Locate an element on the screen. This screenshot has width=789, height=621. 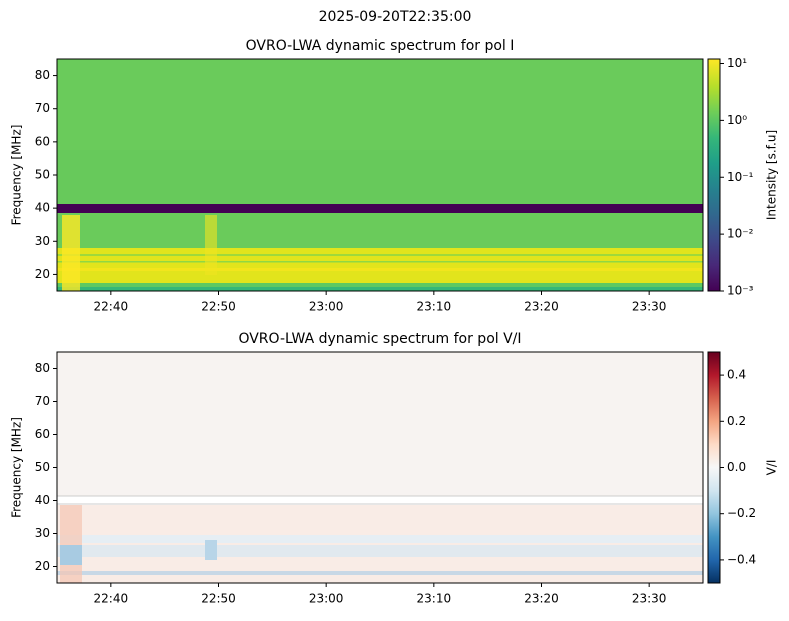
colorbar-tick-label: 10⁻³ is located at coordinates (740, 291).